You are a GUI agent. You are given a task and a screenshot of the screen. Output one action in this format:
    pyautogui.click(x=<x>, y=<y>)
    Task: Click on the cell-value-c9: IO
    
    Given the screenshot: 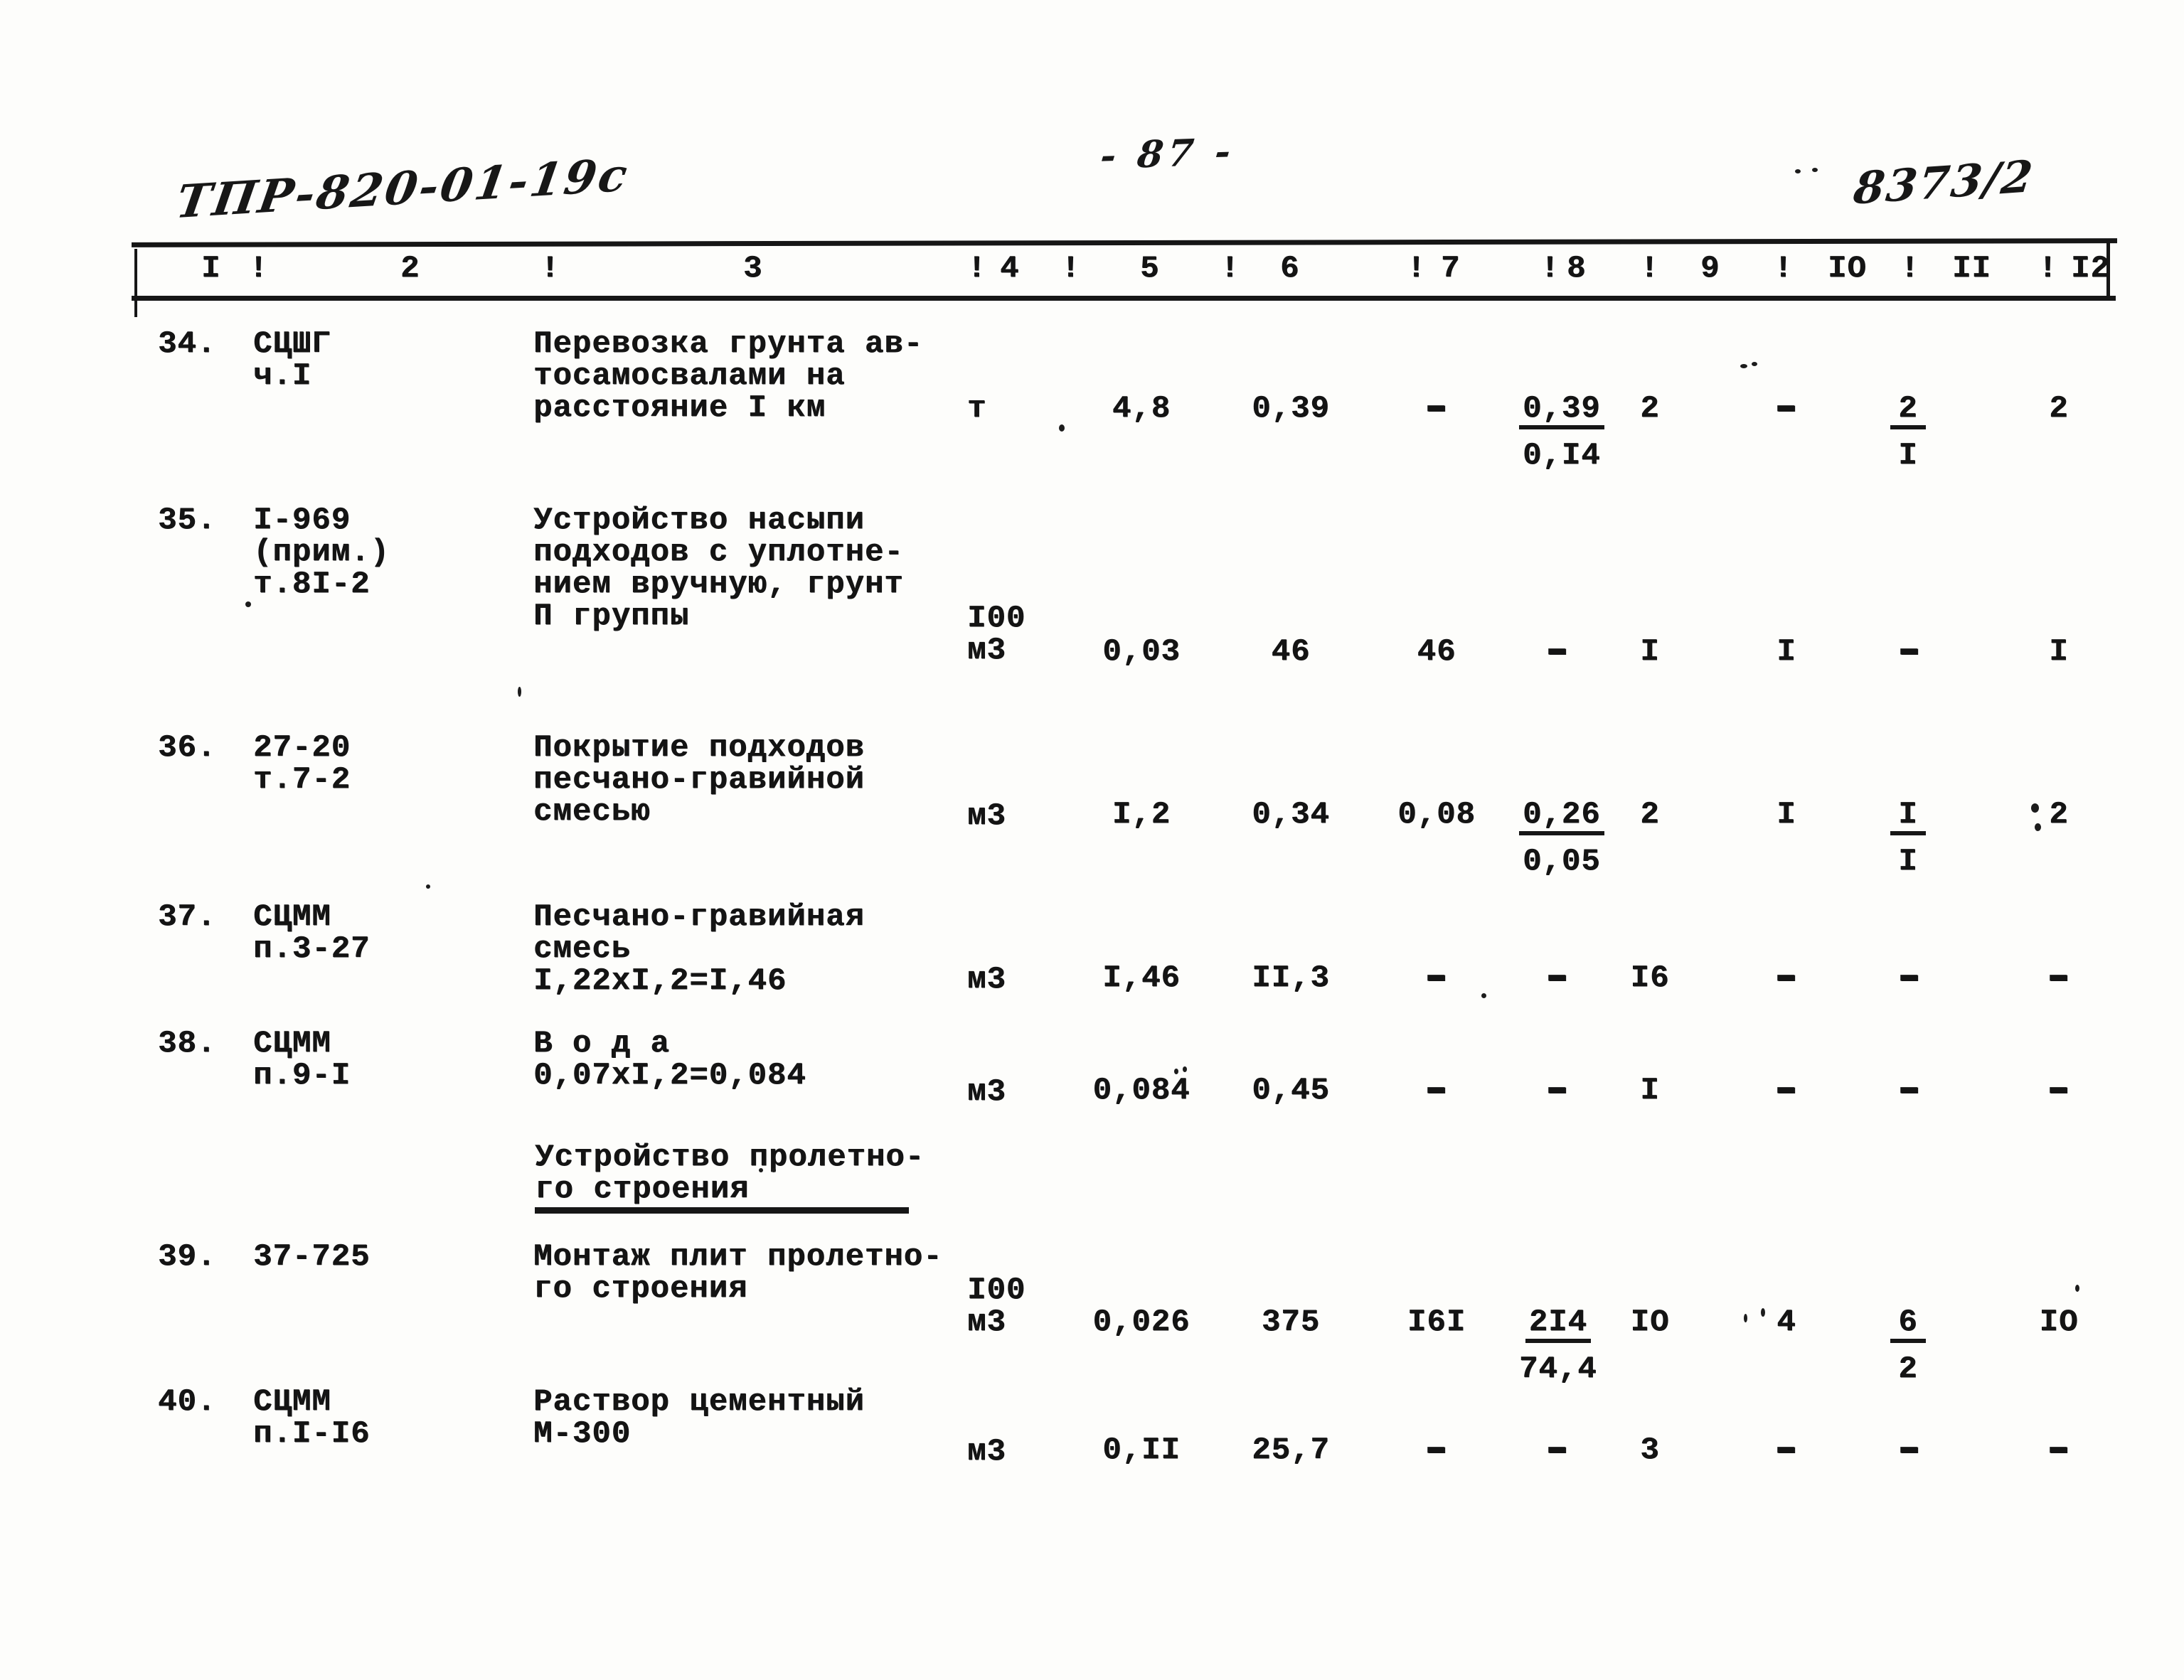 What is the action you would take?
    pyautogui.click(x=1650, y=1322)
    